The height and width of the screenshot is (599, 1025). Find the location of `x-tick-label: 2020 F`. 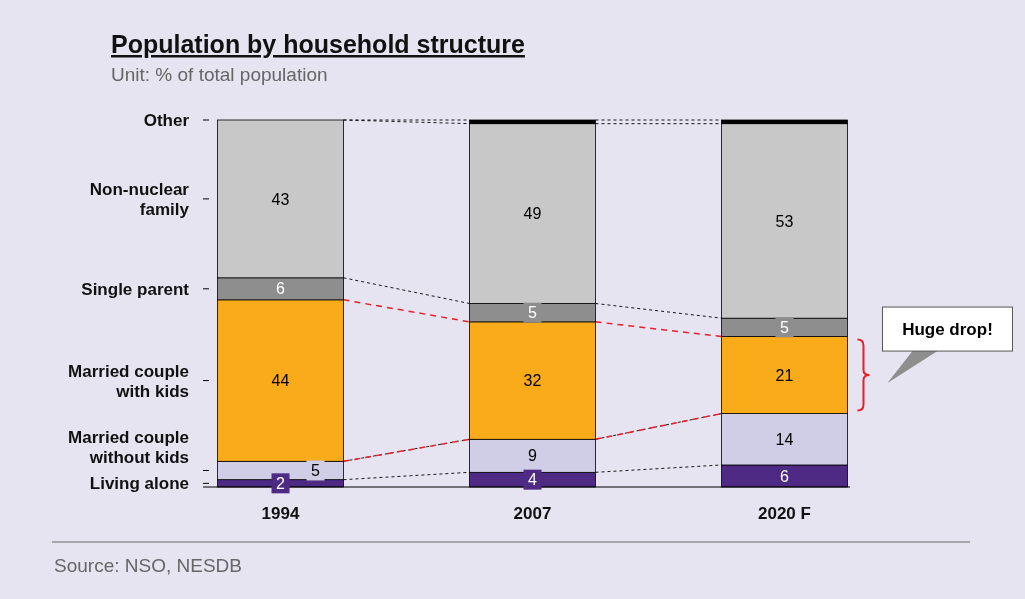

x-tick-label: 2020 F is located at coordinates (784, 513).